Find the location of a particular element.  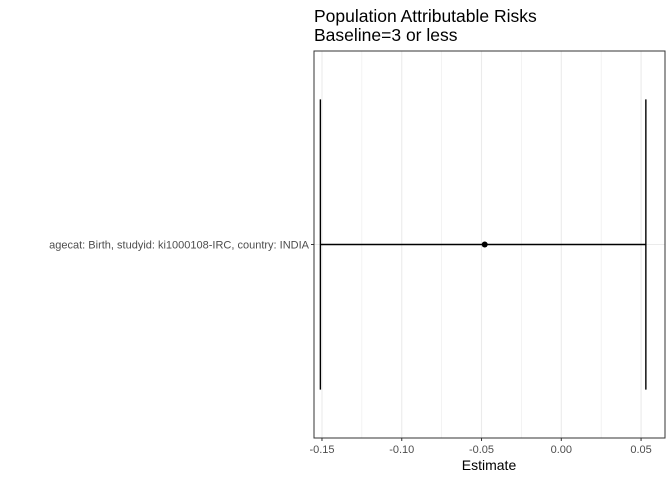

x-tick-label: -0.15 is located at coordinates (321, 450).